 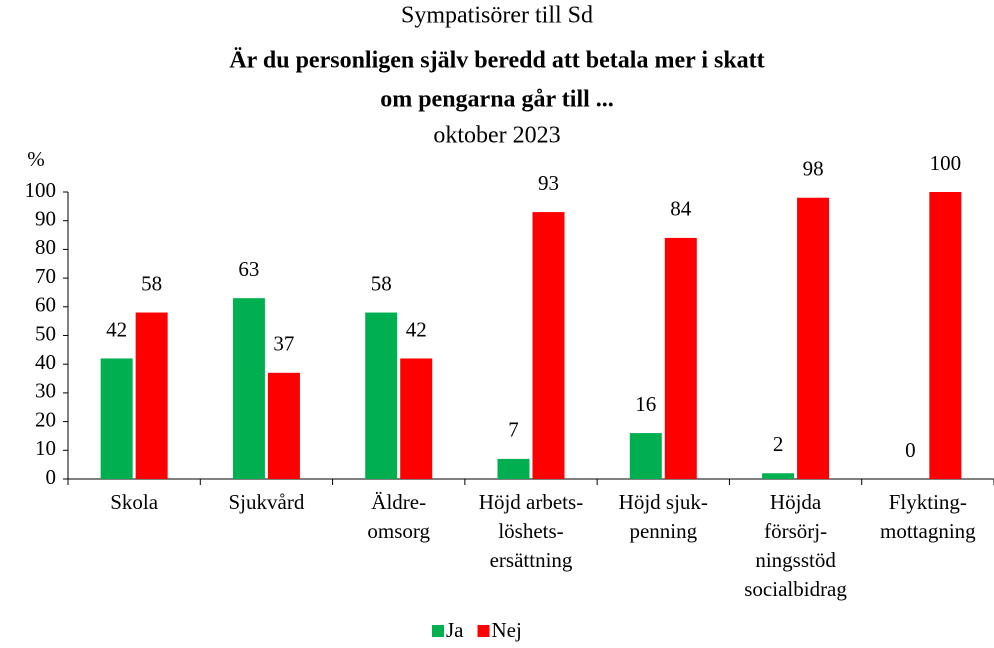 What do you see at coordinates (530, 531) in the screenshot?
I see `x-tick-label: löshets-` at bounding box center [530, 531].